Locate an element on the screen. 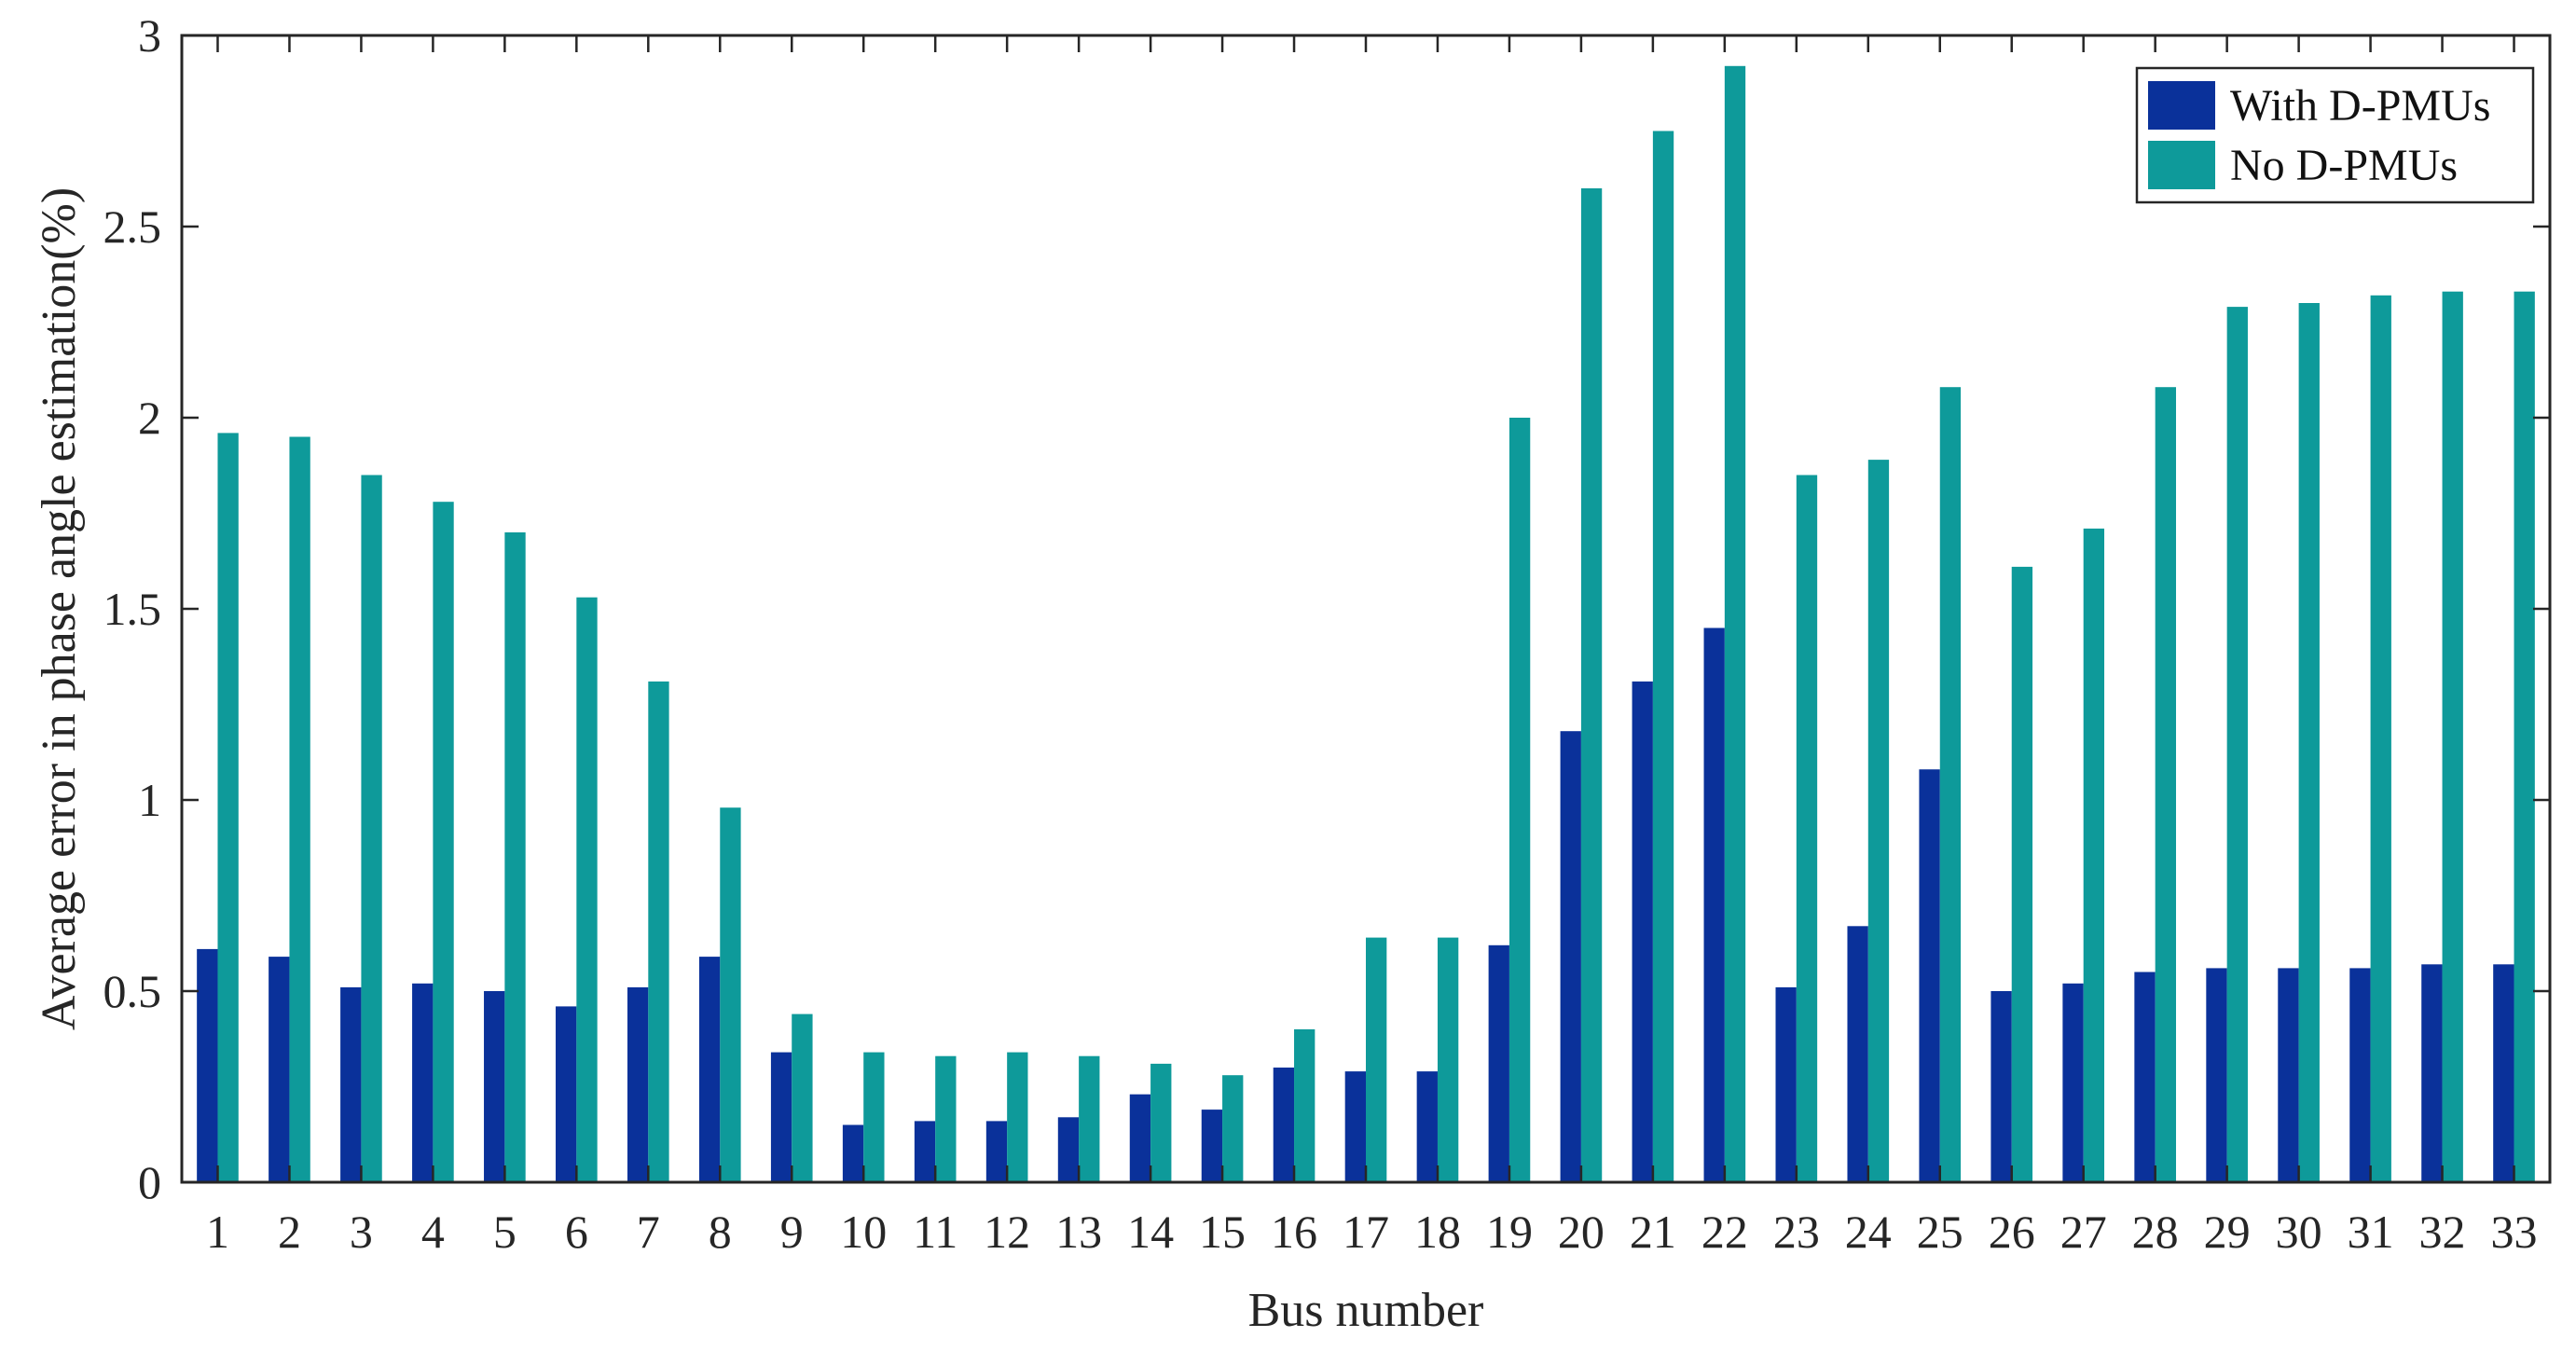 The width and height of the screenshot is (2576, 1351). y-tick-label: 0 is located at coordinates (149, 1182).